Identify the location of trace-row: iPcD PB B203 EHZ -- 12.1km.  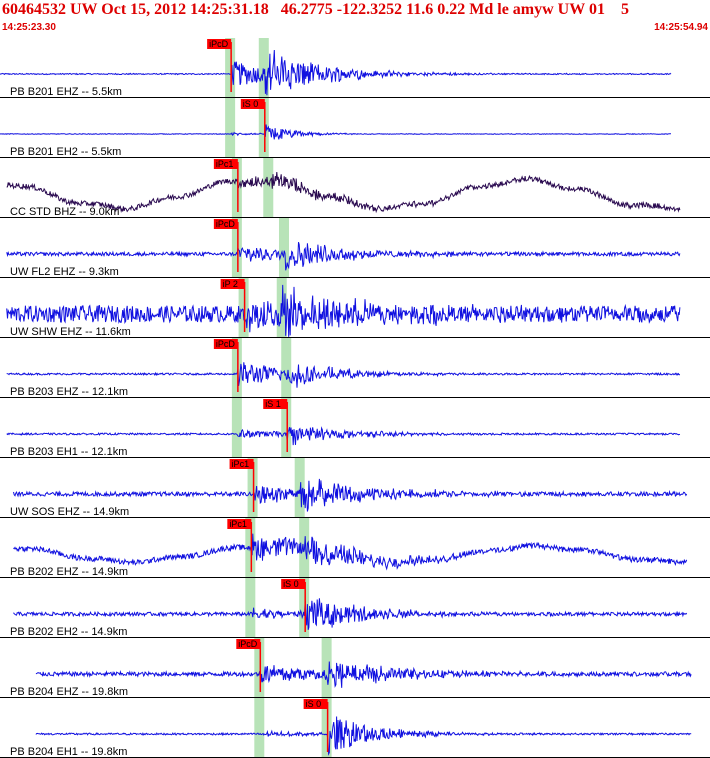
(355, 368).